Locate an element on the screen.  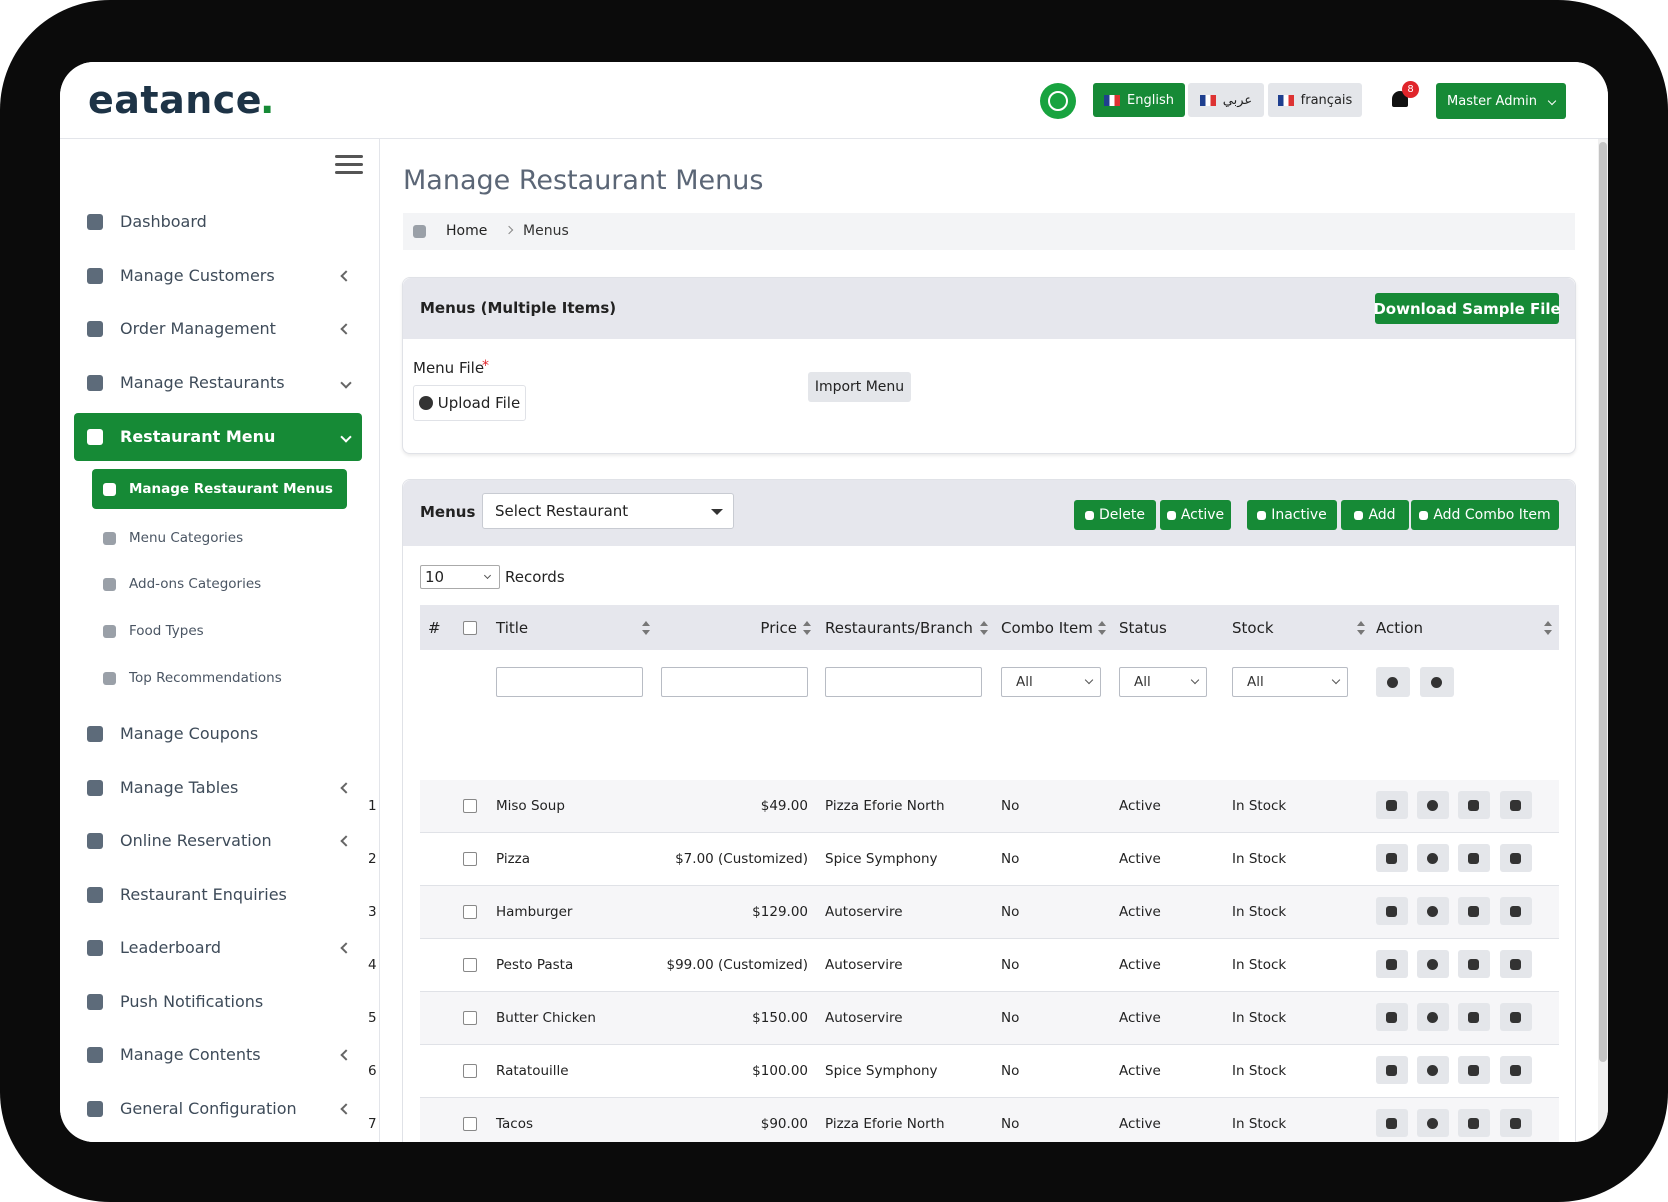
sidebar-item: General Configuration is located at coordinates (208, 1108).